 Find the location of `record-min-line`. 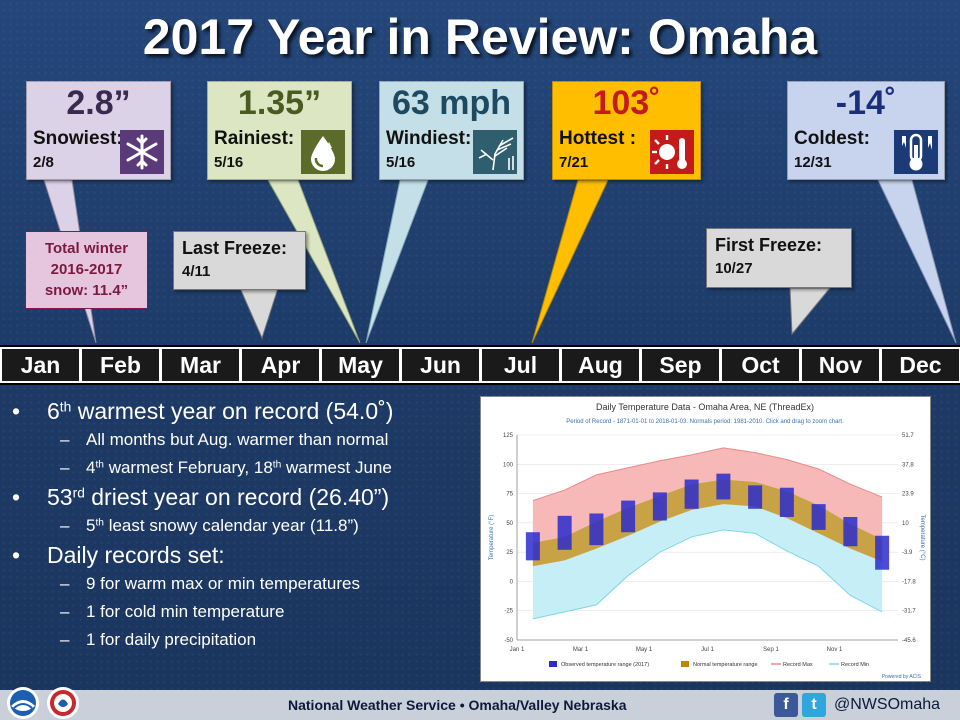

record-min-line is located at coordinates (707, 574).